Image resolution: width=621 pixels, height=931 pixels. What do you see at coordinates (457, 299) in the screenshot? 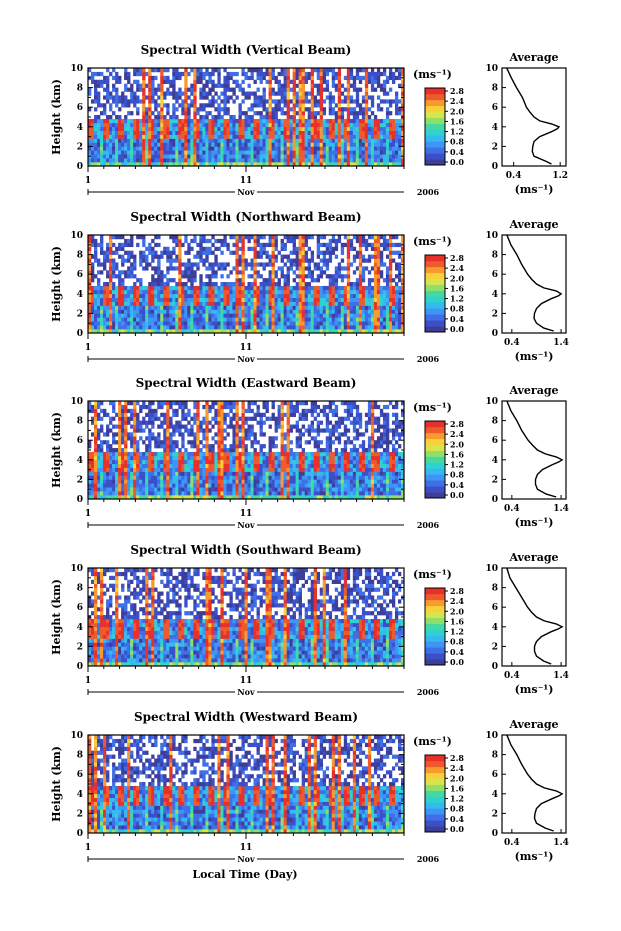
I see `colorbar-tick-label: 1.2` at bounding box center [457, 299].